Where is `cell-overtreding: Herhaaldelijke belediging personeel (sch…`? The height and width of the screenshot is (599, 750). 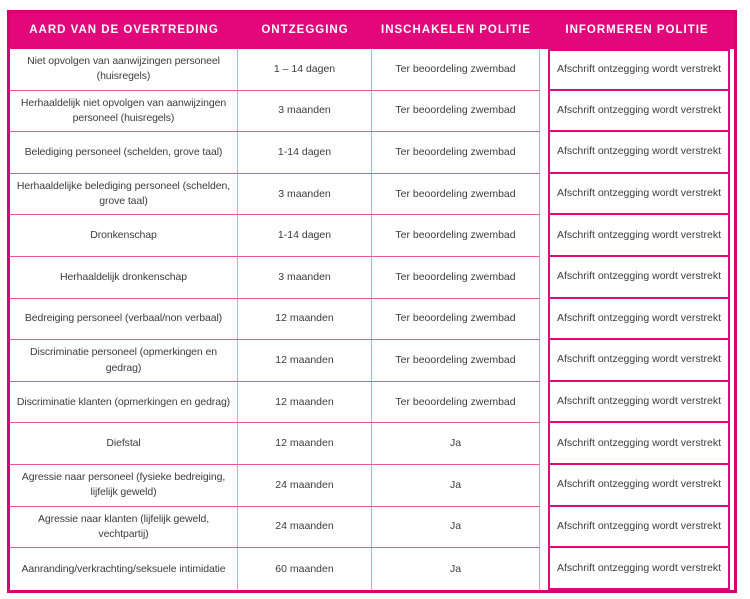 cell-overtreding: Herhaaldelijke belediging personeel (sch… is located at coordinates (124, 194).